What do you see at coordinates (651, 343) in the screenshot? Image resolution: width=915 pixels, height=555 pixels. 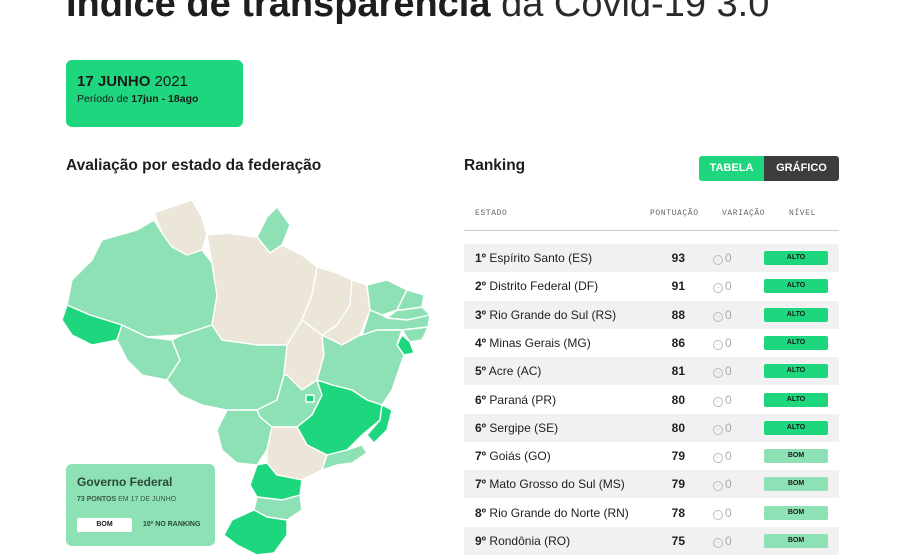 I see `table-row: 4º Minas Gerais (MG) 86 –0 ALTO` at bounding box center [651, 343].